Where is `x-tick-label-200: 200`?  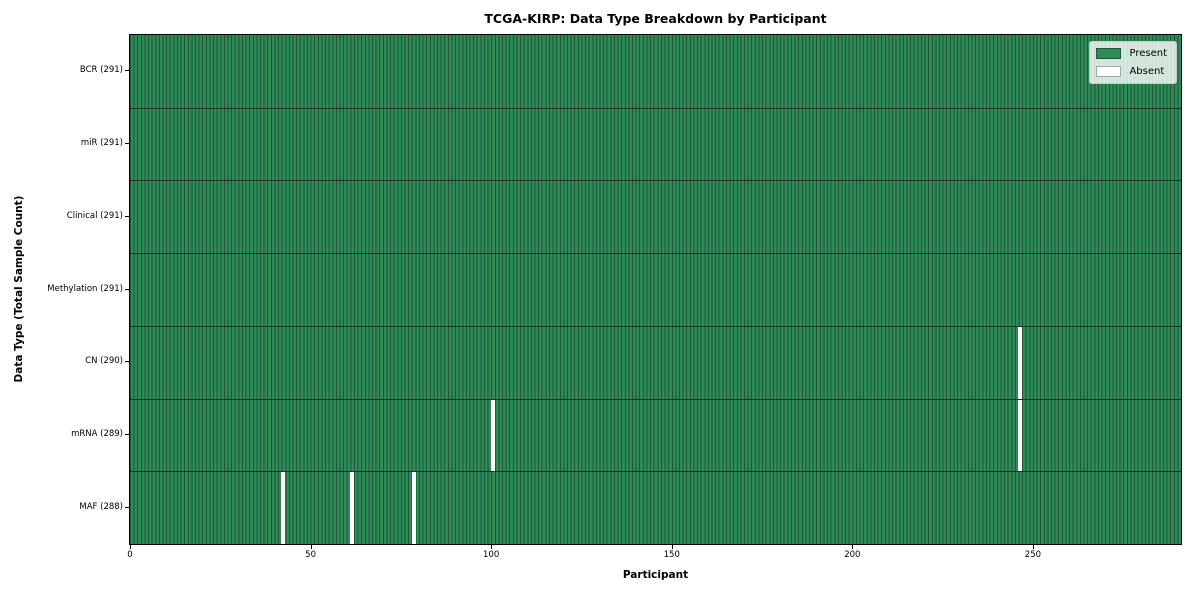 x-tick-label-200: 200 is located at coordinates (852, 555).